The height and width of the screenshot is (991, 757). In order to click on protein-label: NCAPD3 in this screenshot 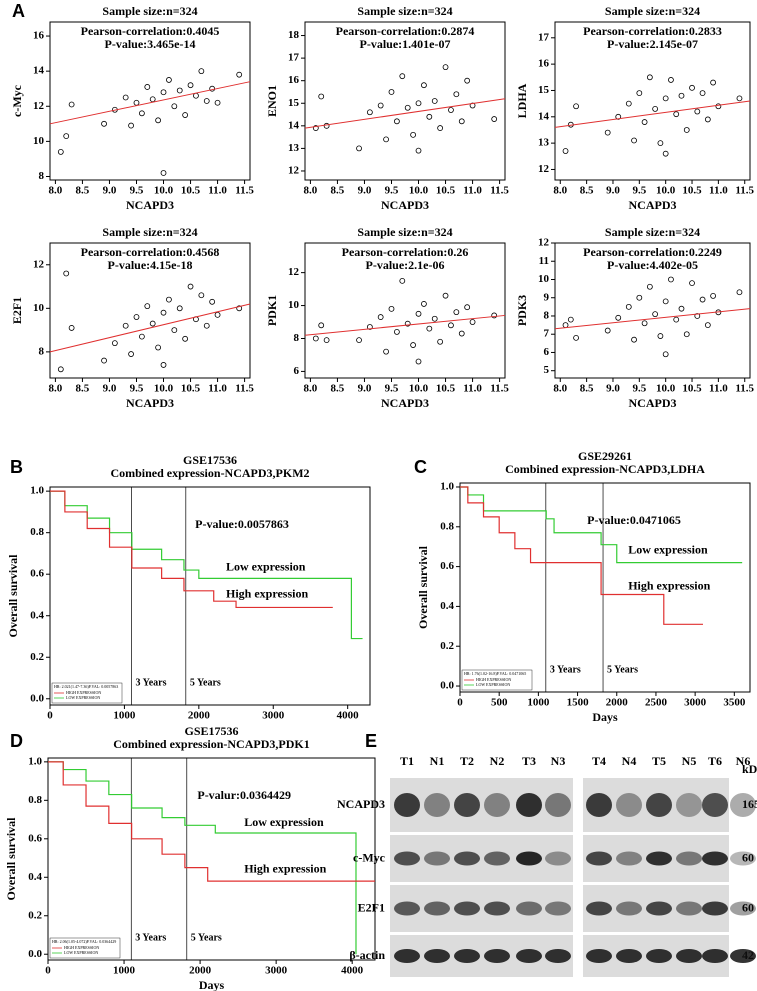, I will do `click(361, 804)`.